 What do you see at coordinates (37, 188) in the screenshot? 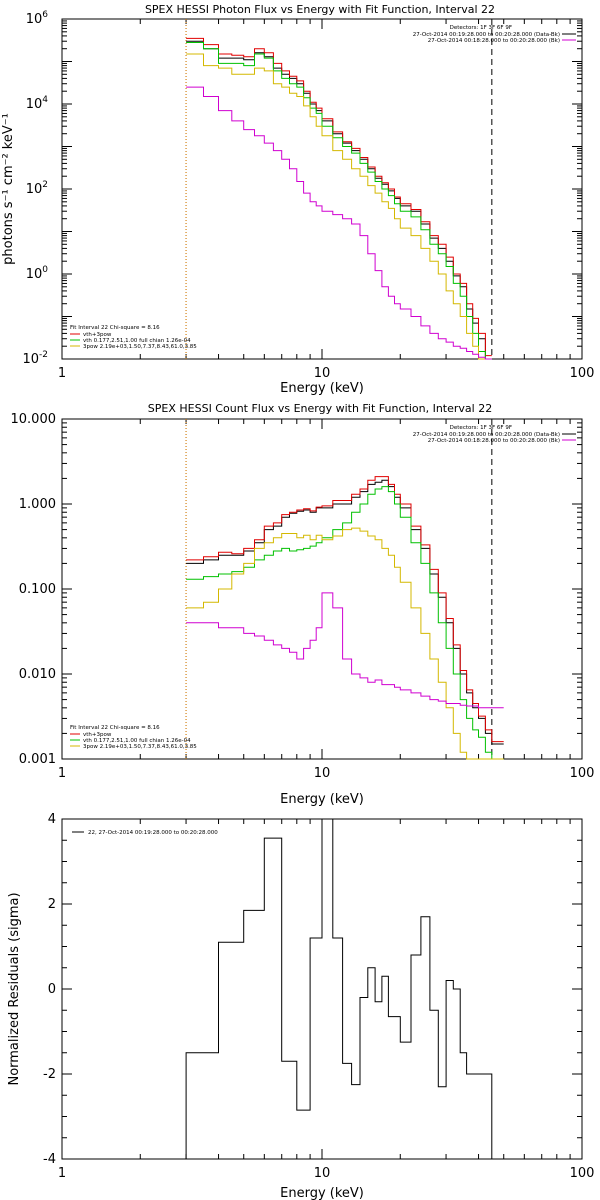
I see `y-tick-label: 10²` at bounding box center [37, 188].